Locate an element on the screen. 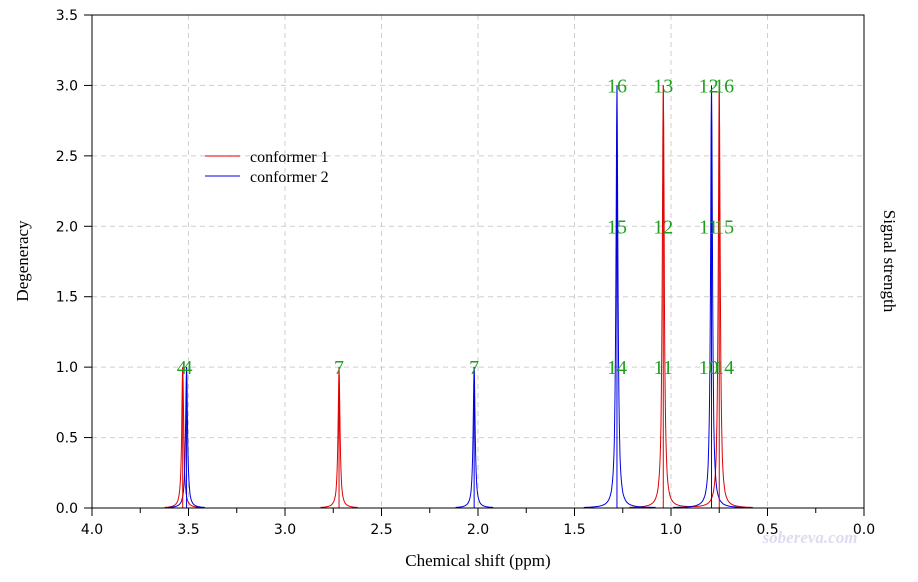 This screenshot has height=582, width=918. peak-annotation: 13 is located at coordinates (663, 86).